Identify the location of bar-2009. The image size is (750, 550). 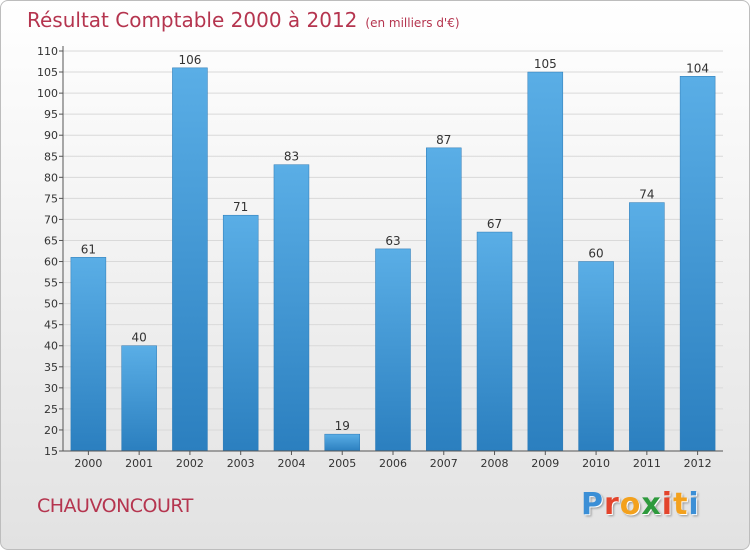
(545, 261).